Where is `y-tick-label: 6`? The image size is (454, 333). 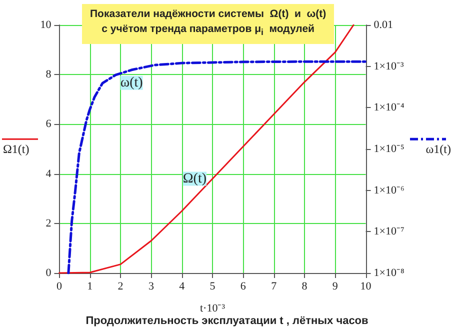
y-tick-label: 6 is located at coordinates (49, 124).